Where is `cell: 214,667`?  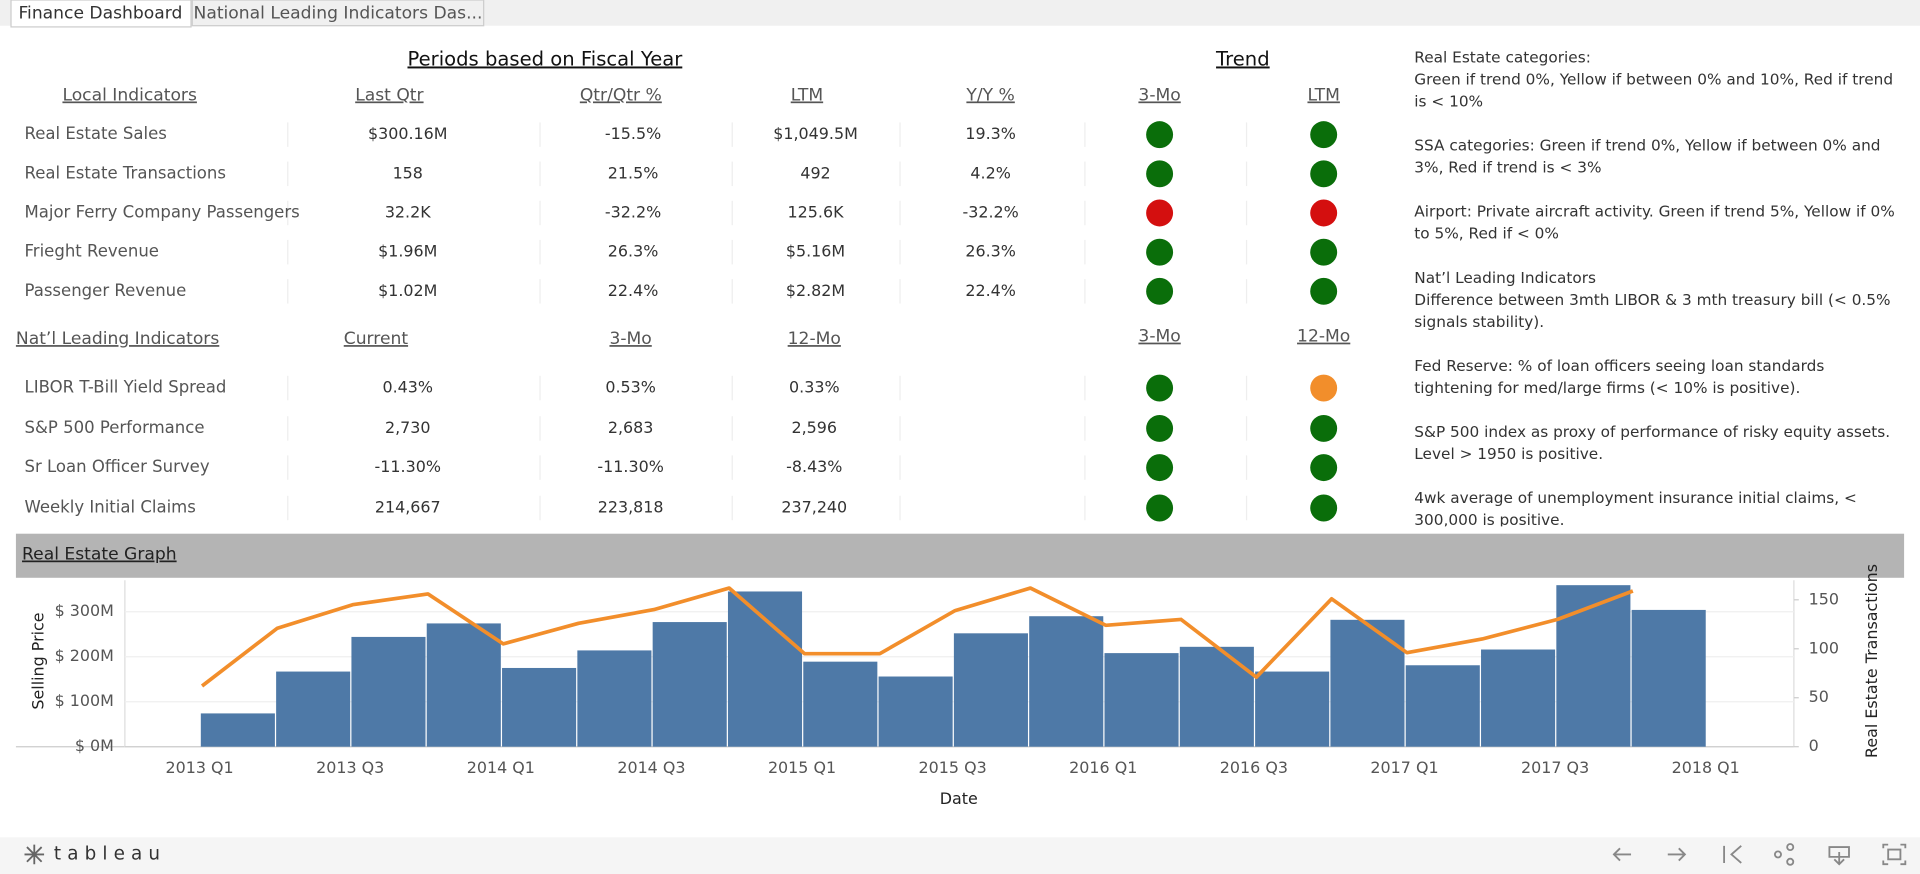 cell: 214,667 is located at coordinates (408, 507).